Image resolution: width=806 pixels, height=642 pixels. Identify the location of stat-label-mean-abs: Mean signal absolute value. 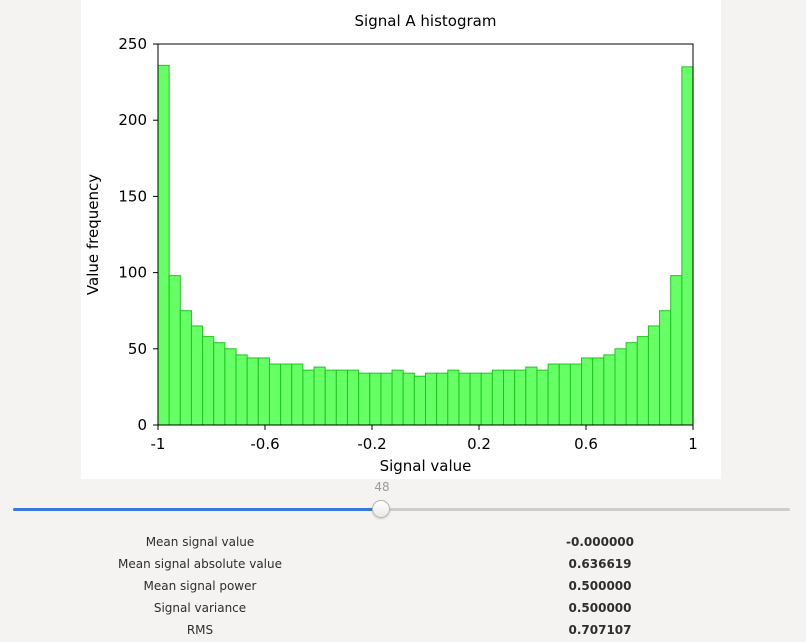
(199, 564).